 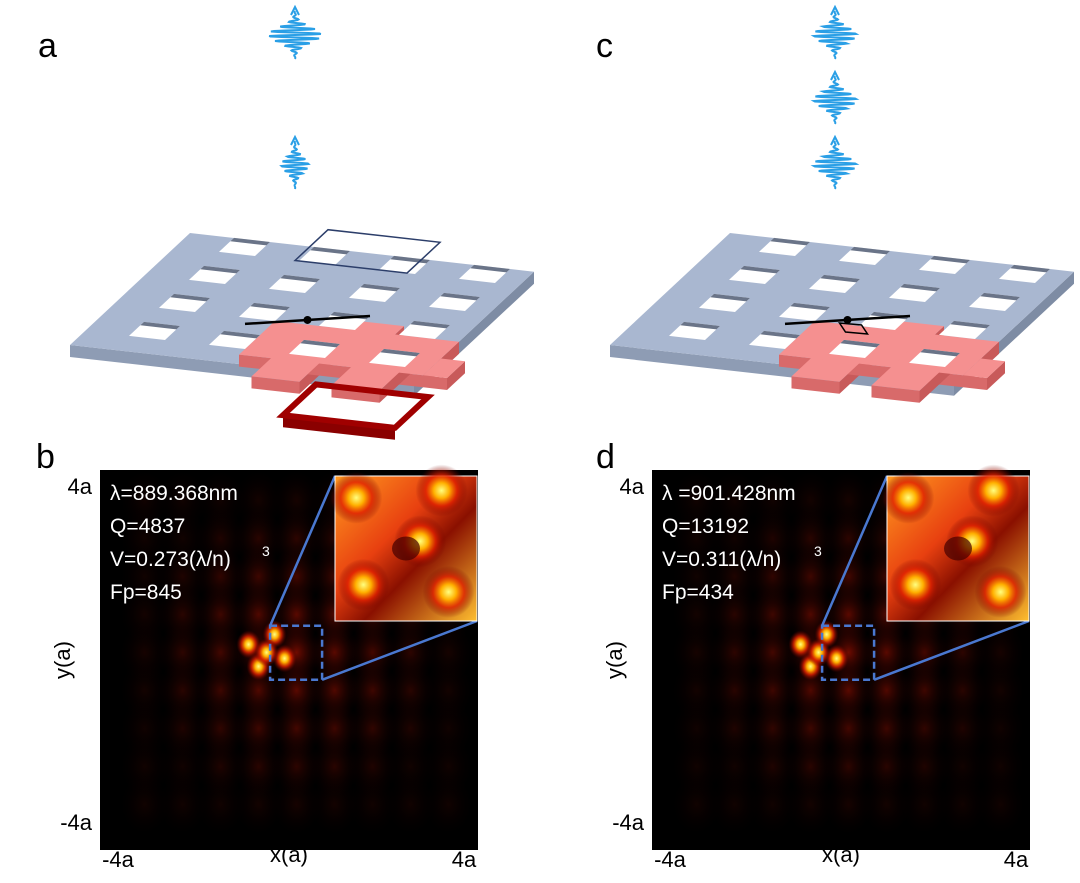 What do you see at coordinates (355, 406) in the screenshot?
I see `shifted-top` at bounding box center [355, 406].